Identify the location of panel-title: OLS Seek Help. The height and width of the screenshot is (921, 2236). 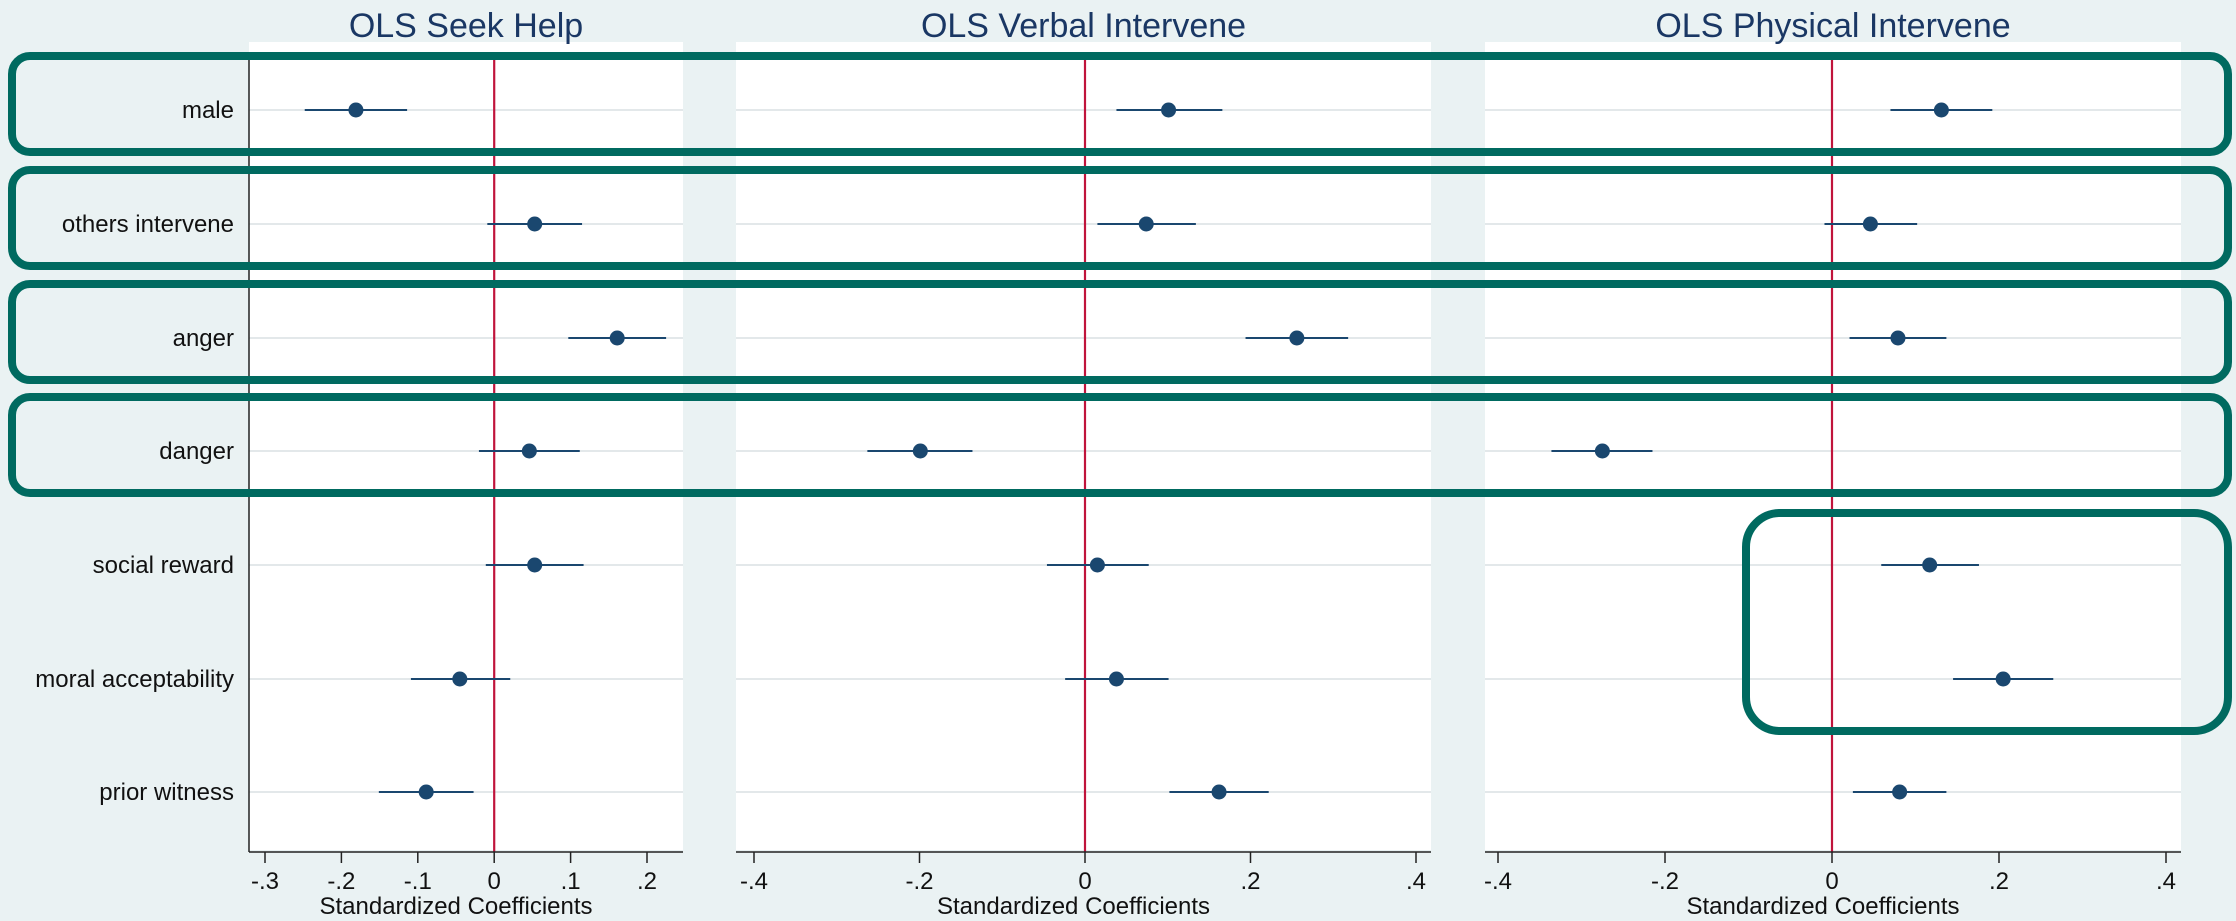
(466, 26).